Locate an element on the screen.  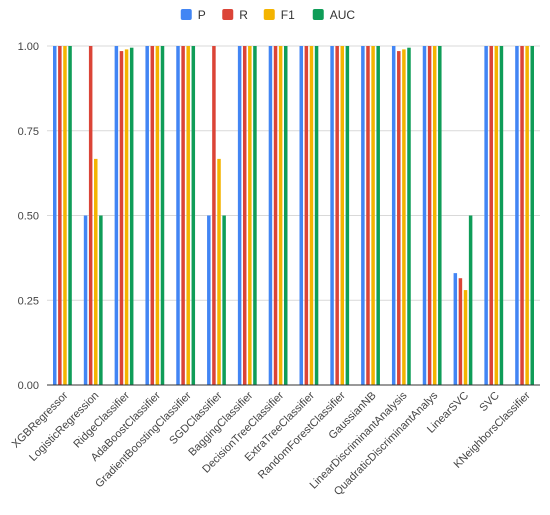
x-tick-label: SVC is located at coordinates (489, 402).